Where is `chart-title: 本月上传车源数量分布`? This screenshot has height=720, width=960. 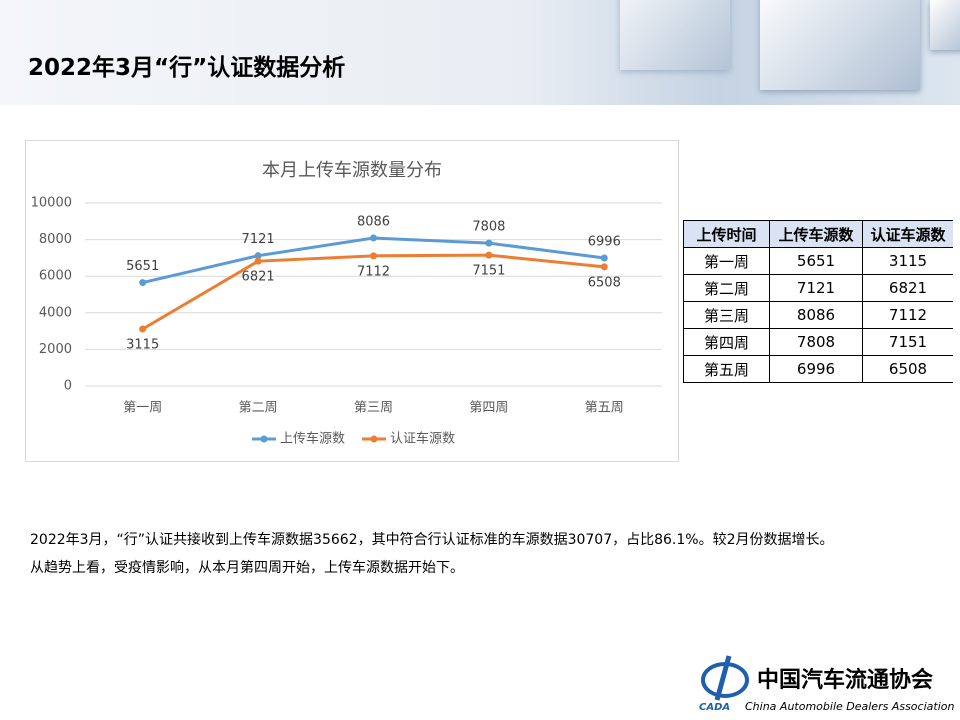 chart-title: 本月上传车源数量分布 is located at coordinates (352, 170).